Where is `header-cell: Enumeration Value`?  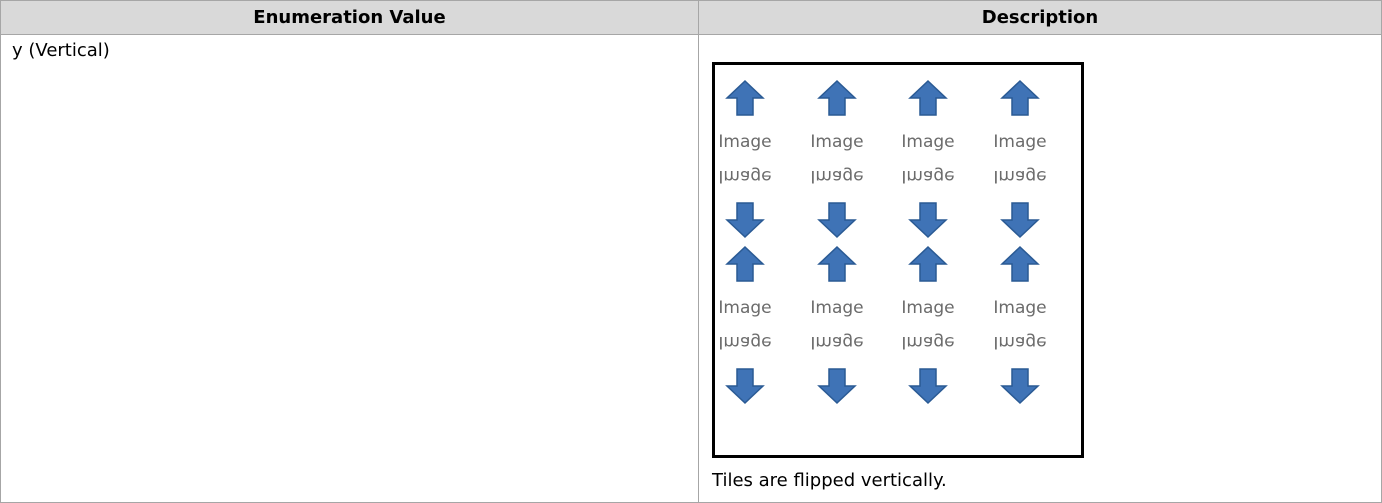
header-cell: Enumeration Value is located at coordinates (349, 17).